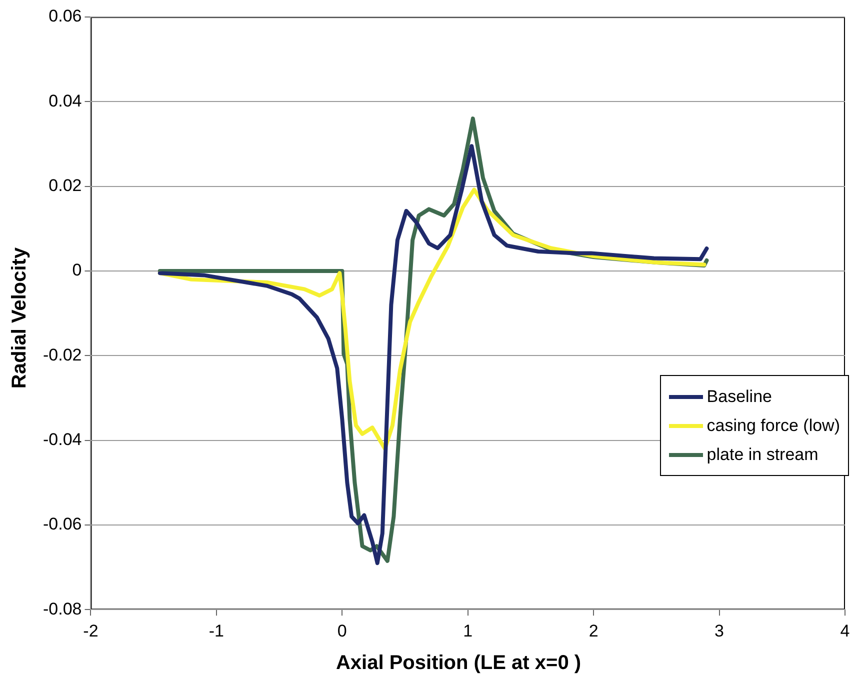  What do you see at coordinates (739, 396) in the screenshot?
I see `legend-label: Baseline` at bounding box center [739, 396].